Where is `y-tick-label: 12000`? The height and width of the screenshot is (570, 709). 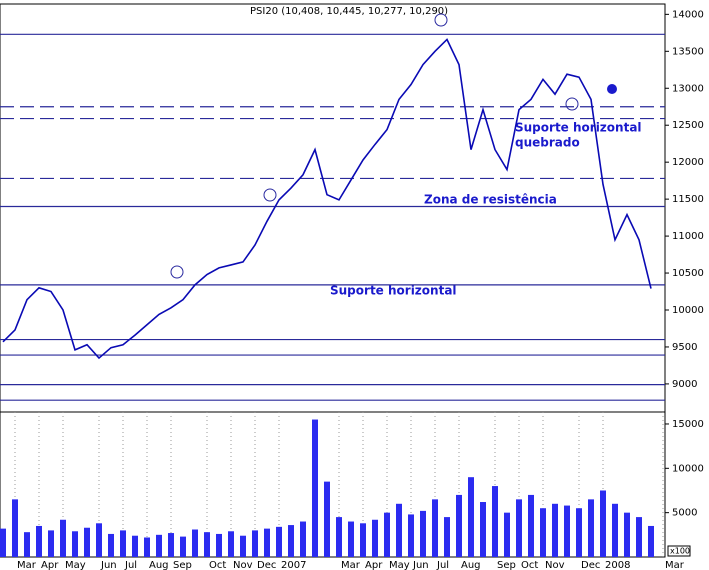 y-tick-label: 12000 is located at coordinates (688, 162).